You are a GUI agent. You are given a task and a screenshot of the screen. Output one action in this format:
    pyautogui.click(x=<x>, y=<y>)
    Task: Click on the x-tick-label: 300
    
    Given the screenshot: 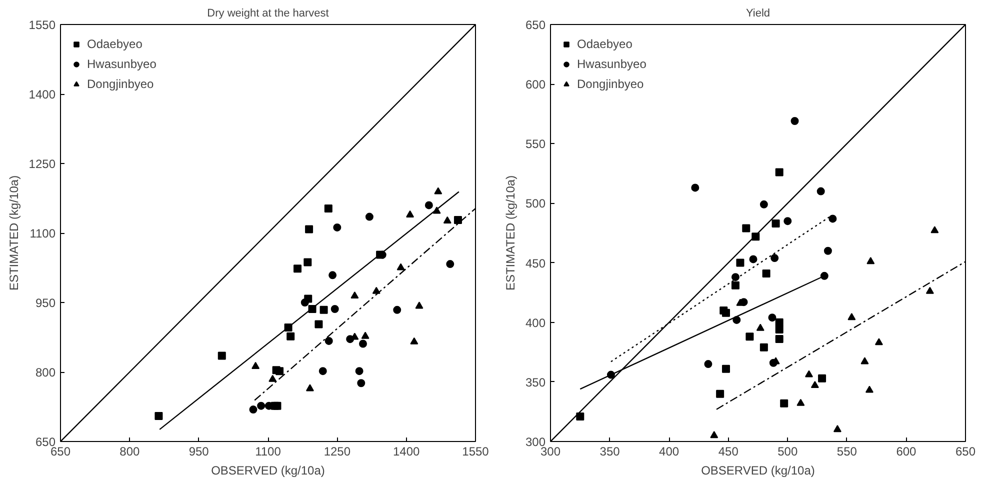 What is the action you would take?
    pyautogui.click(x=550, y=451)
    